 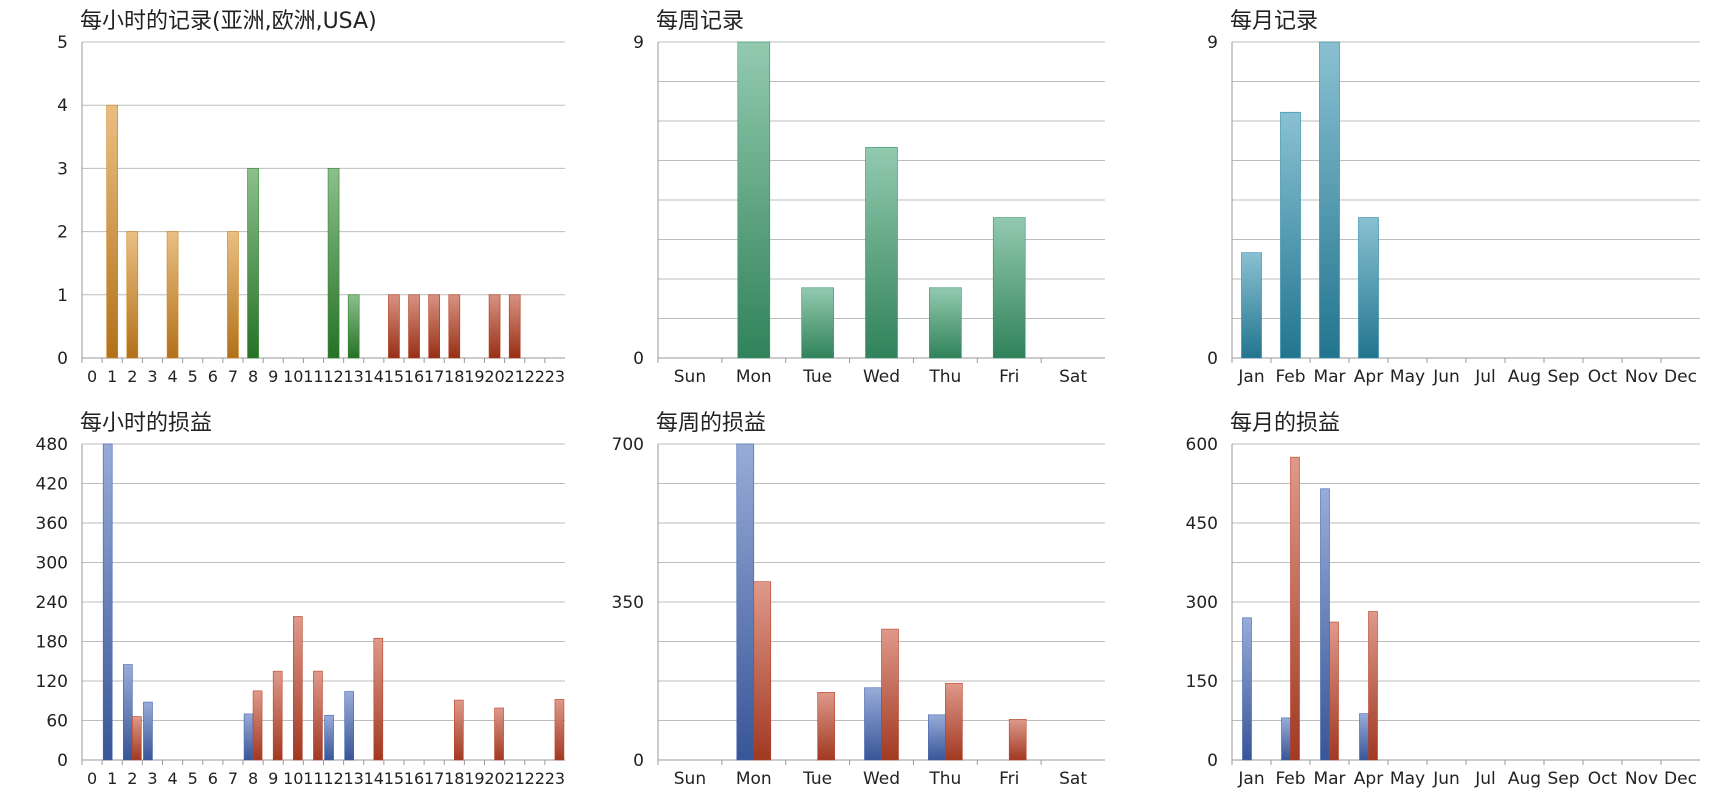 What do you see at coordinates (1250, 779) in the screenshot?
I see `x-tick-label: Jan` at bounding box center [1250, 779].